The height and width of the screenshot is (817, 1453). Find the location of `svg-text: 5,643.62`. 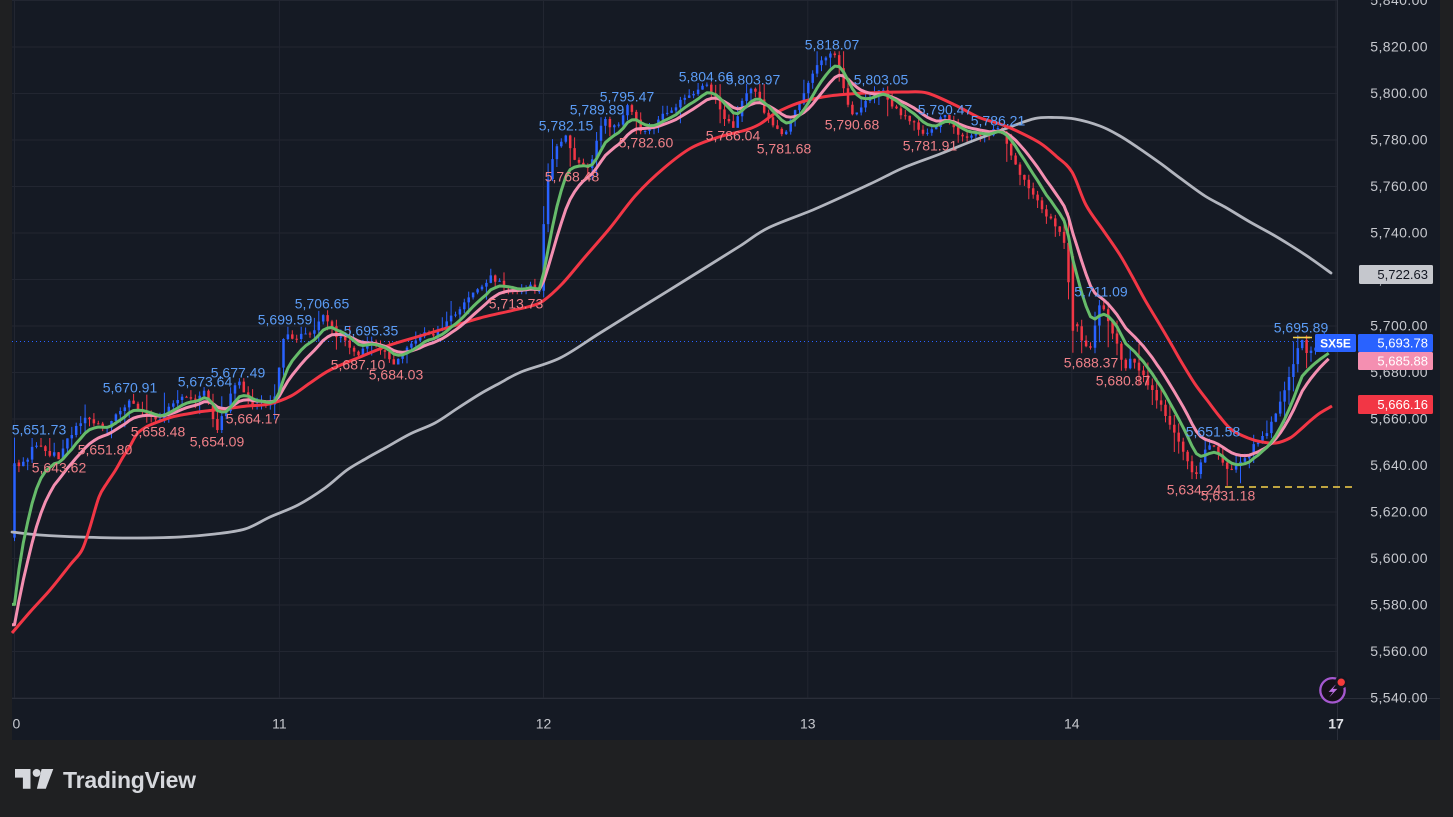

svg-text: 5,643.62 is located at coordinates (59, 468).